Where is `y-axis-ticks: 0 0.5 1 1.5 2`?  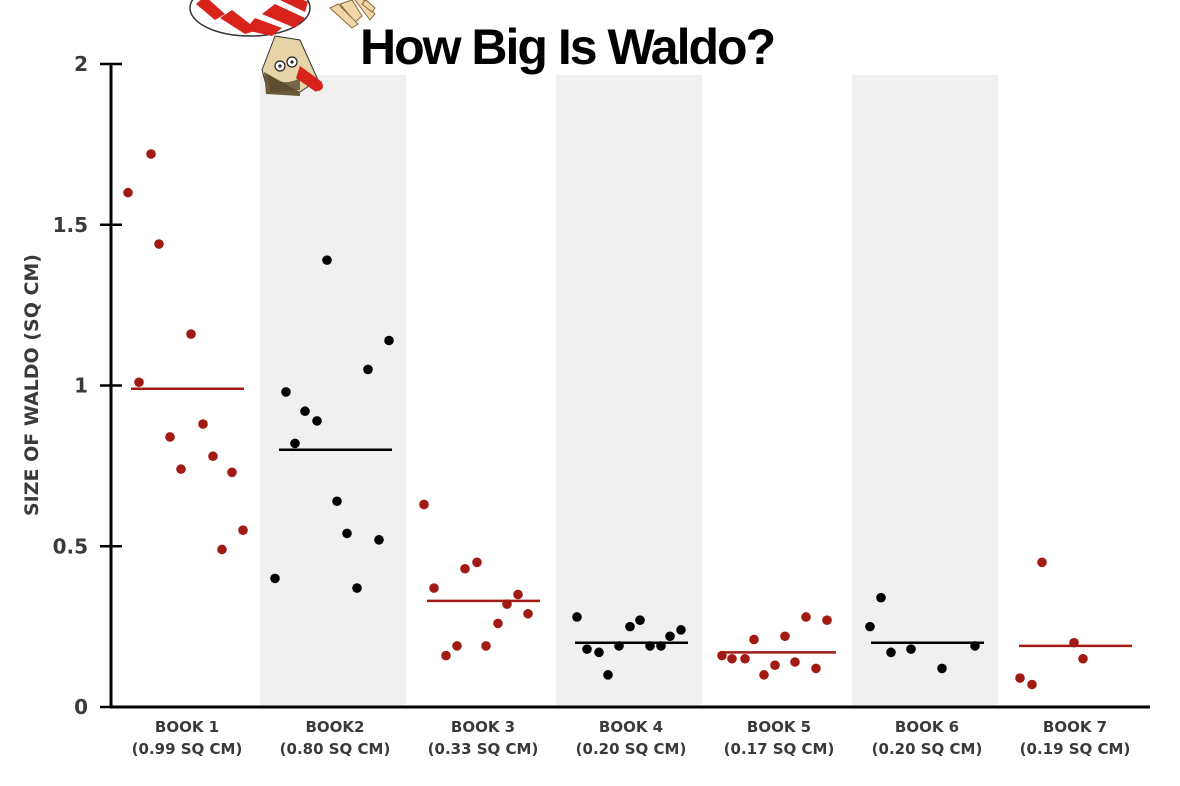
y-axis-ticks: 0 0.5 1 1.5 2 is located at coordinates (87, 385).